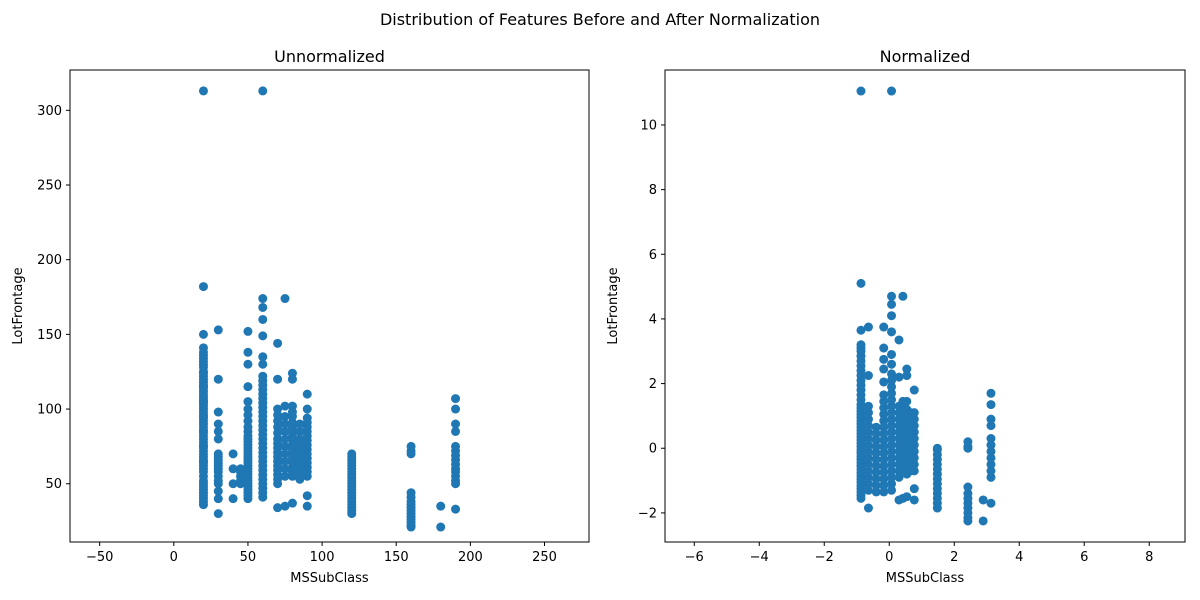 The height and width of the screenshot is (600, 1200). I want to click on y-tick-label: 150, so click(49, 335).